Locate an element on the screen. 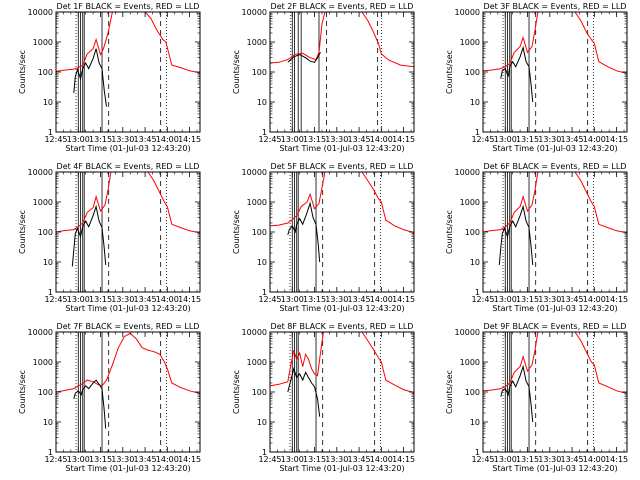 The height and width of the screenshot is (480, 640). panel-title: Det 1F BLACK = Events, RED = LLD is located at coordinates (128, 6).